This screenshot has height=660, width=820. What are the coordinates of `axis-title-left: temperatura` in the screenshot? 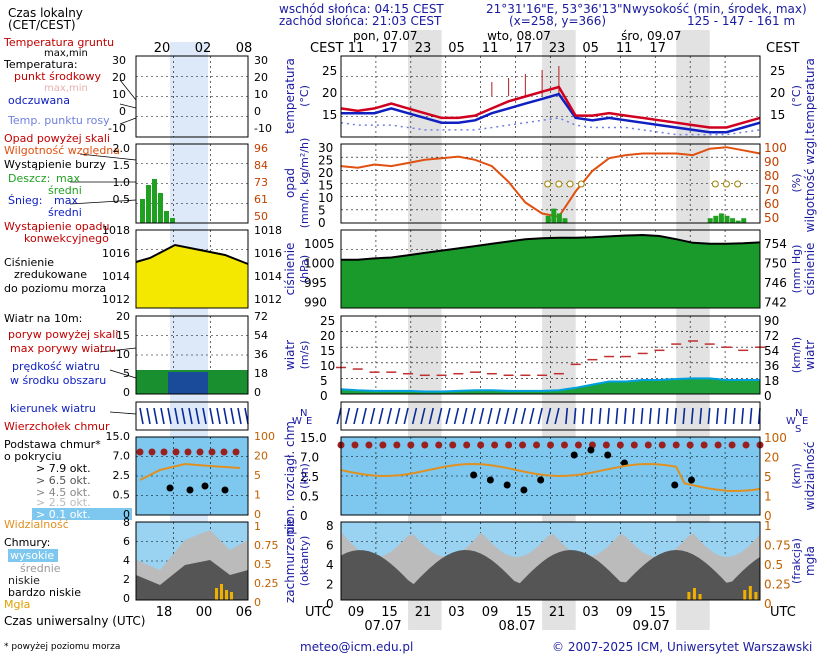 It's located at (290, 96).